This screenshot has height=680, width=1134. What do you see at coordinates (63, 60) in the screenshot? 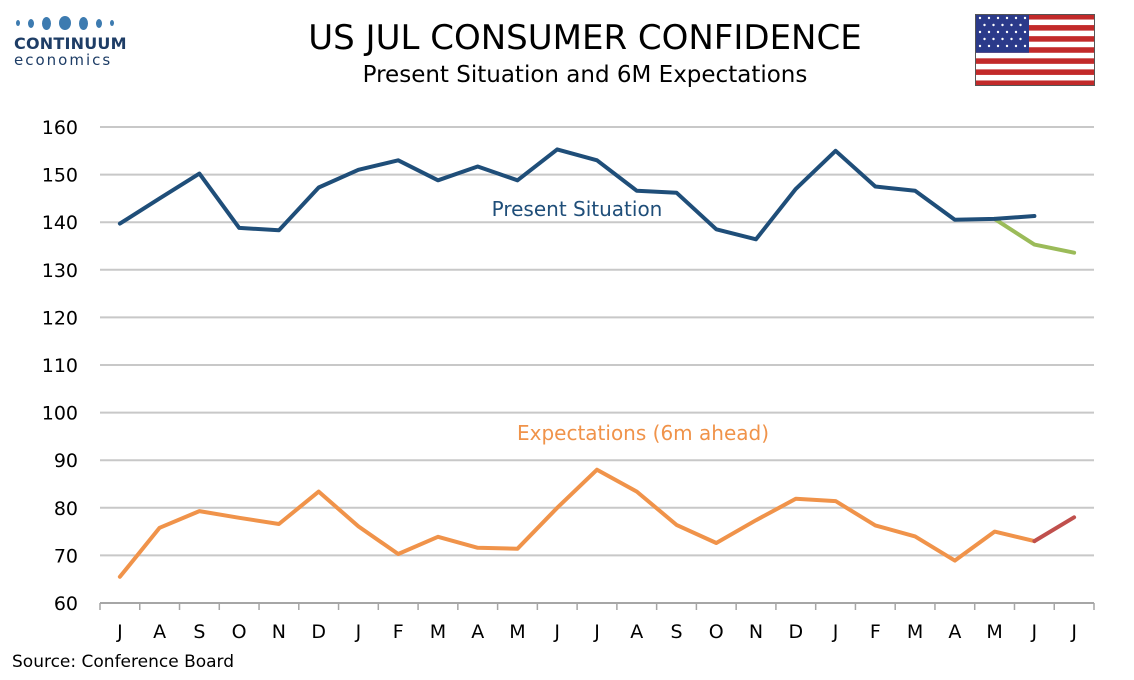
I see `logo-subtitle: economics` at bounding box center [63, 60].